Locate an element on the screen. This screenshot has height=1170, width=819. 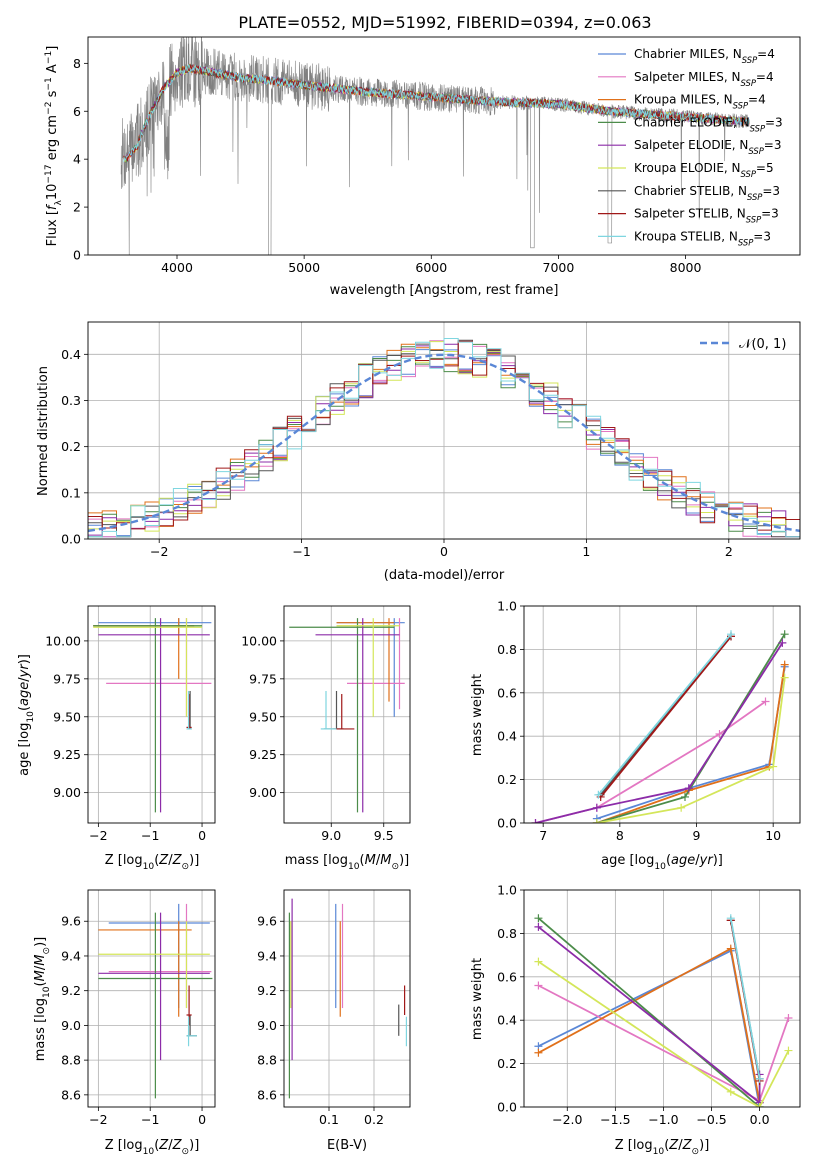
y-axis-label: mass weight is located at coordinates (477, 999).